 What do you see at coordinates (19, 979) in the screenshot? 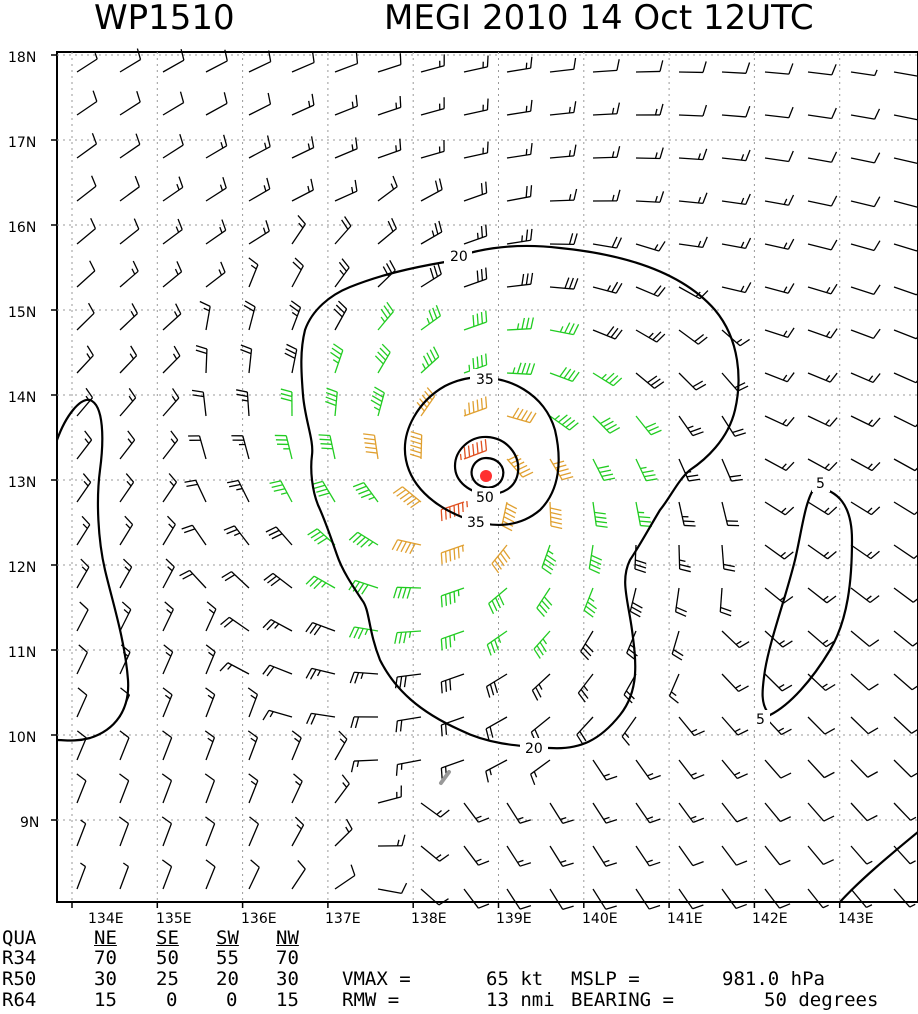
I see `row-label-r50: R50` at bounding box center [19, 979].